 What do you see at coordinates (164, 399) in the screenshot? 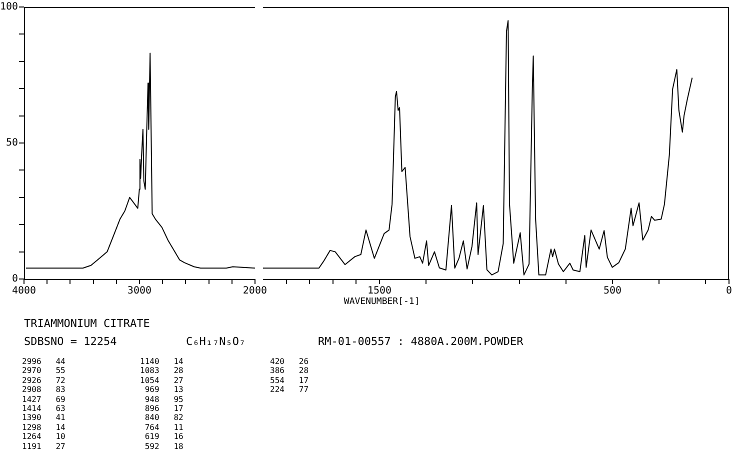
I see `text: 948 95` at bounding box center [164, 399].